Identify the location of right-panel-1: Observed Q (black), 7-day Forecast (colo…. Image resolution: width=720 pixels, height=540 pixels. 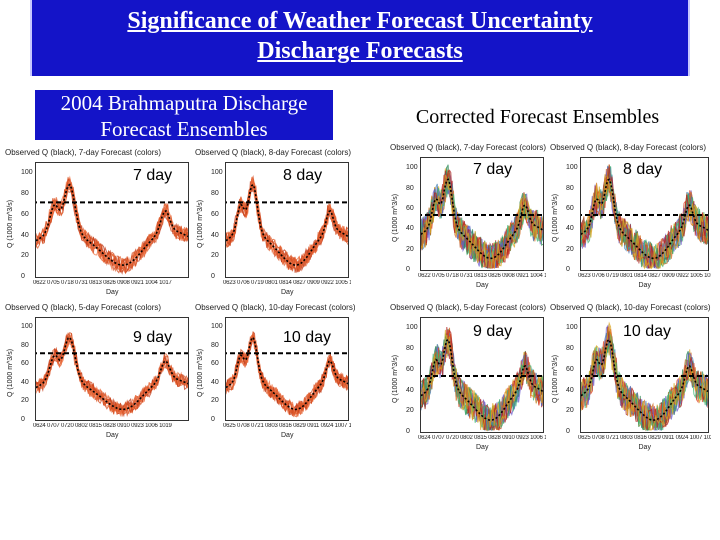
(470, 222).